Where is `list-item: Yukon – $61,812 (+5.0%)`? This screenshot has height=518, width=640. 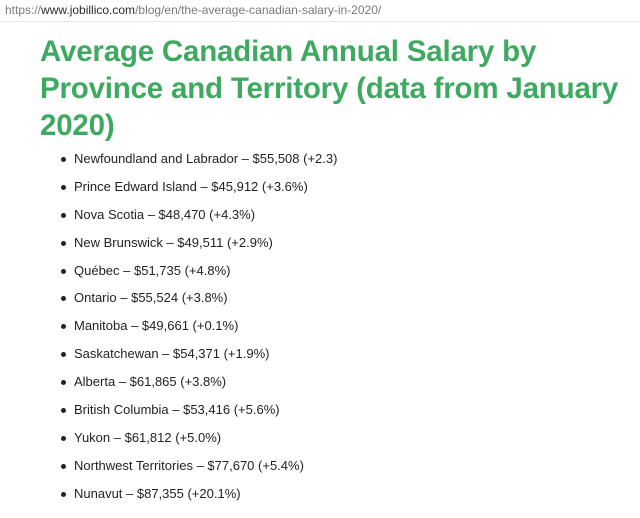 list-item: Yukon – $61,812 (+5.0%) is located at coordinates (197, 442).